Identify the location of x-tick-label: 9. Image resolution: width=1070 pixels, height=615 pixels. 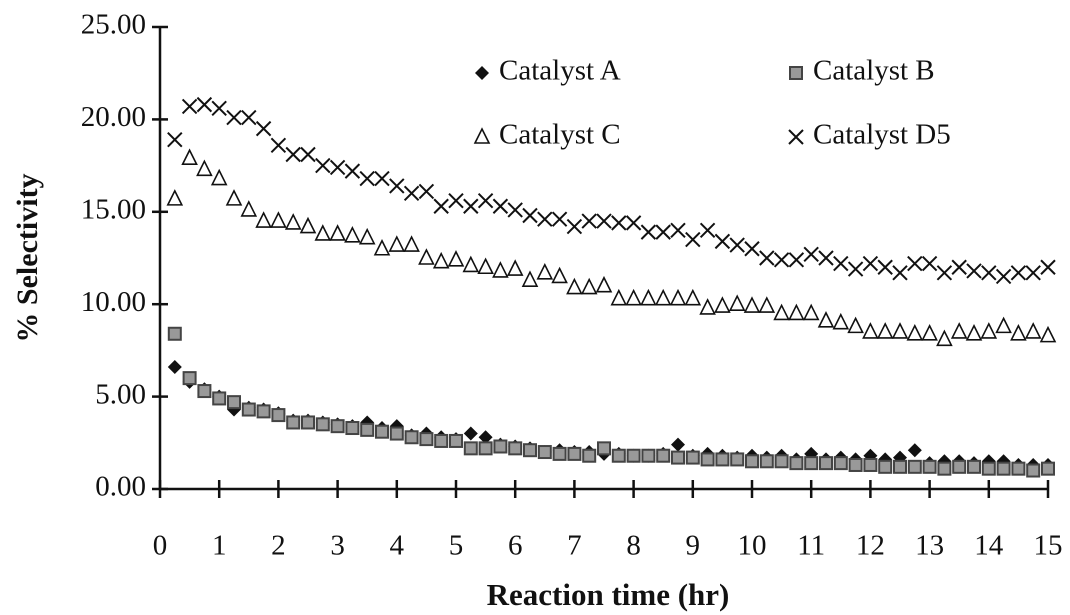
(693, 546).